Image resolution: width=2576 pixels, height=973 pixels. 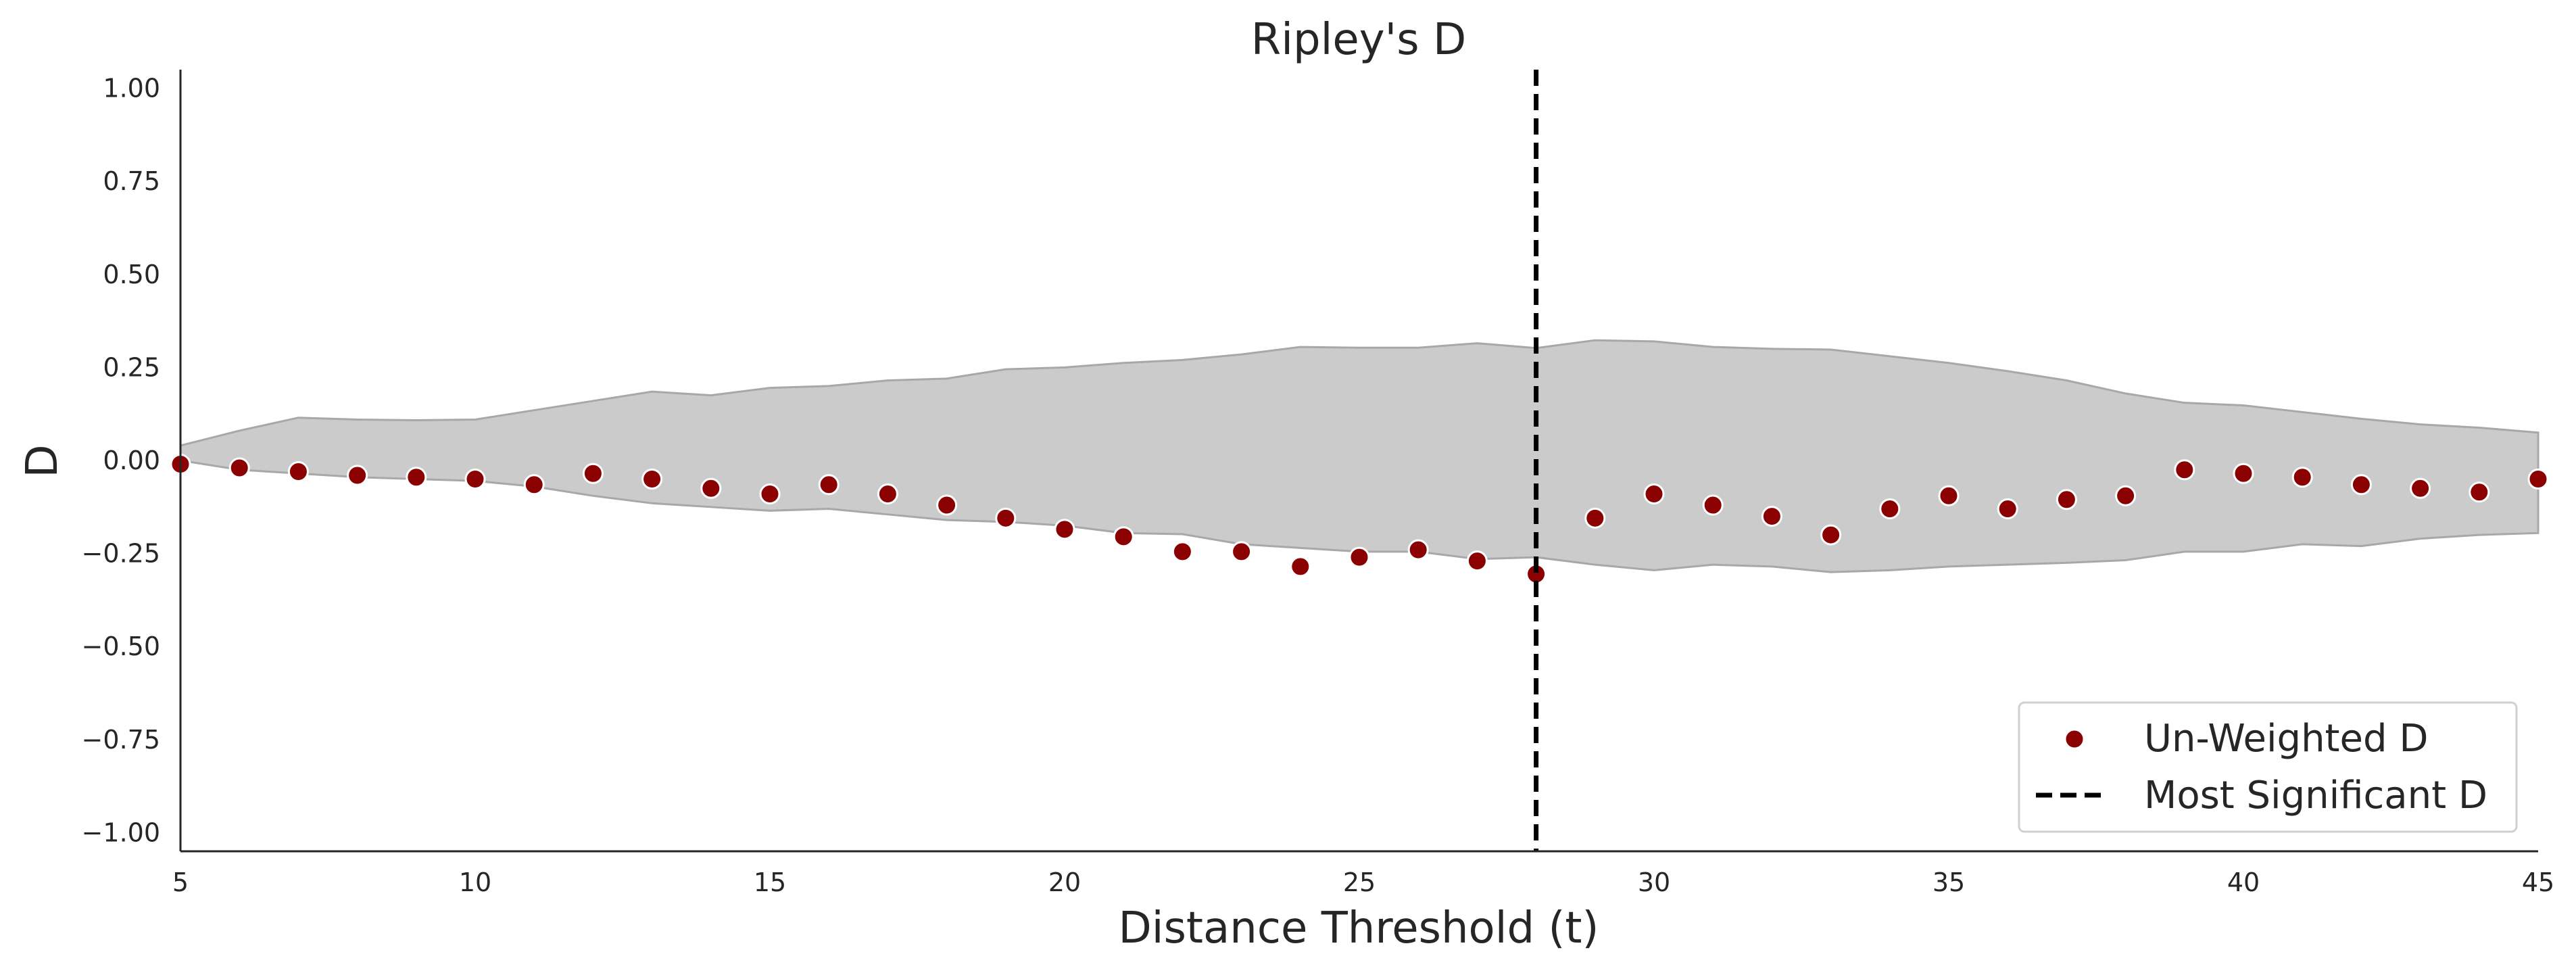 What do you see at coordinates (1654, 882) in the screenshot?
I see `x-tick-label: 30` at bounding box center [1654, 882].